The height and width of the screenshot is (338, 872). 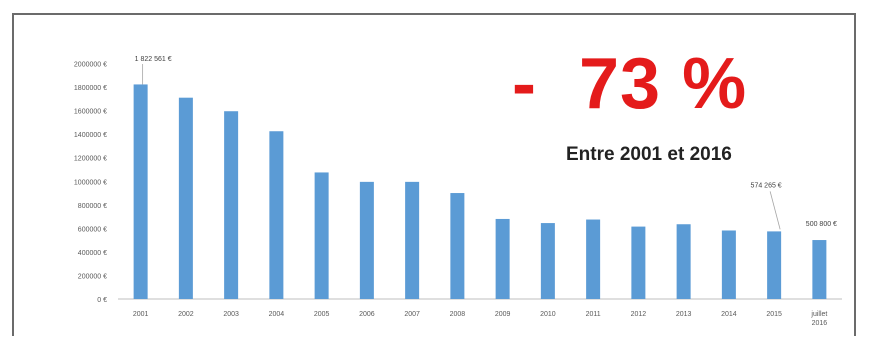 What do you see at coordinates (277, 314) in the screenshot?
I see `x-tick-label: 2004` at bounding box center [277, 314].